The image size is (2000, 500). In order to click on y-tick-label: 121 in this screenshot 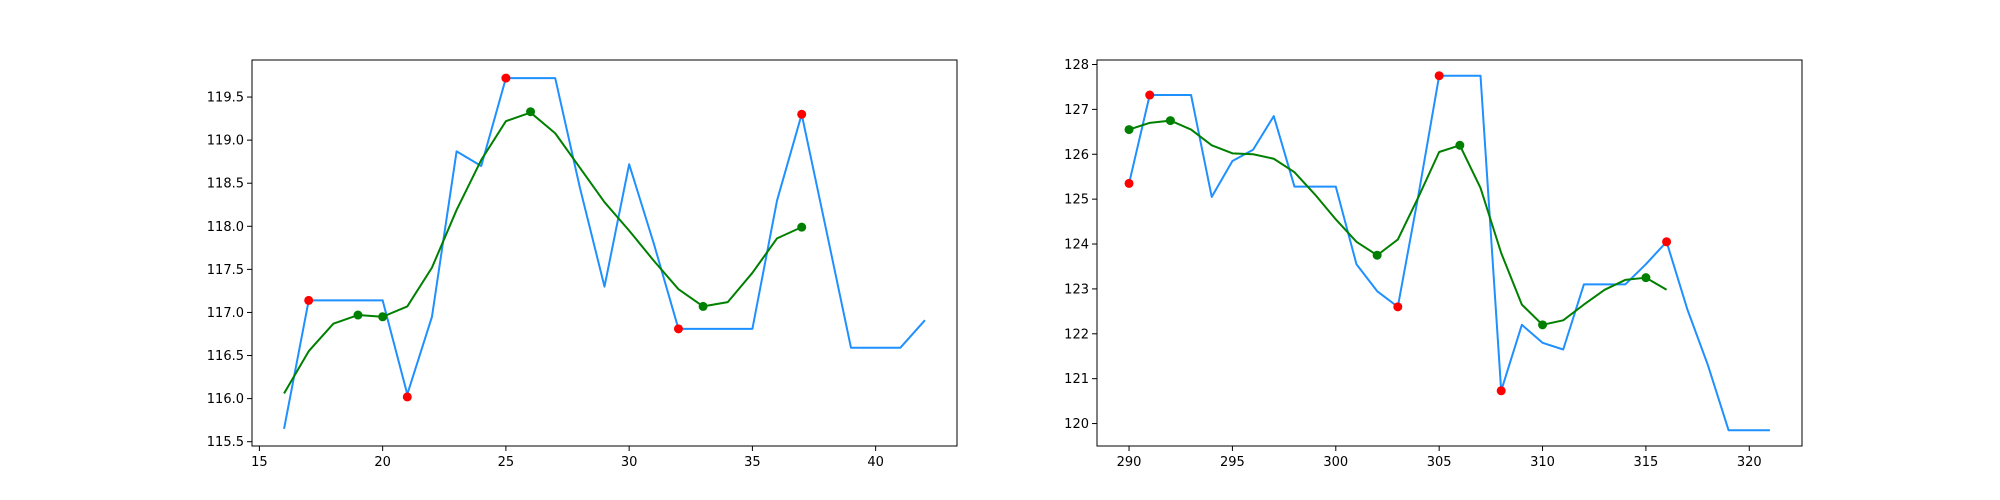, I will do `click(1076, 379)`.